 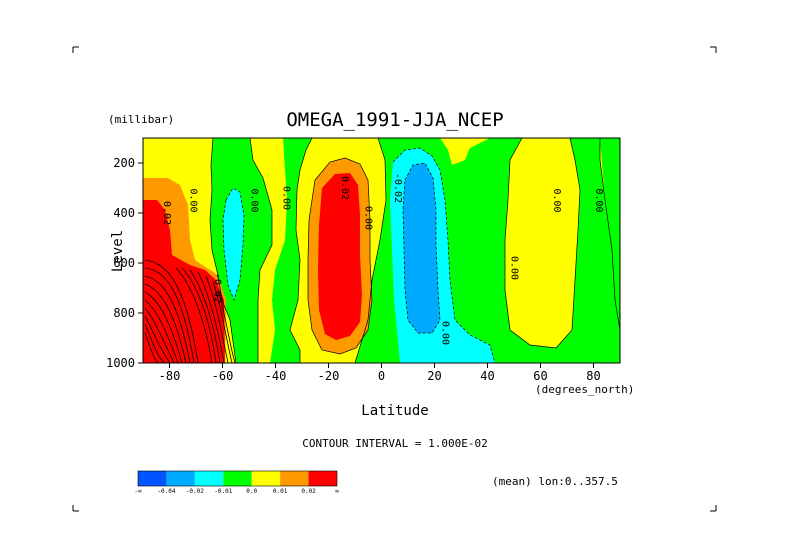 What do you see at coordinates (329, 376) in the screenshot?
I see `x-tick-label: -20` at bounding box center [329, 376].